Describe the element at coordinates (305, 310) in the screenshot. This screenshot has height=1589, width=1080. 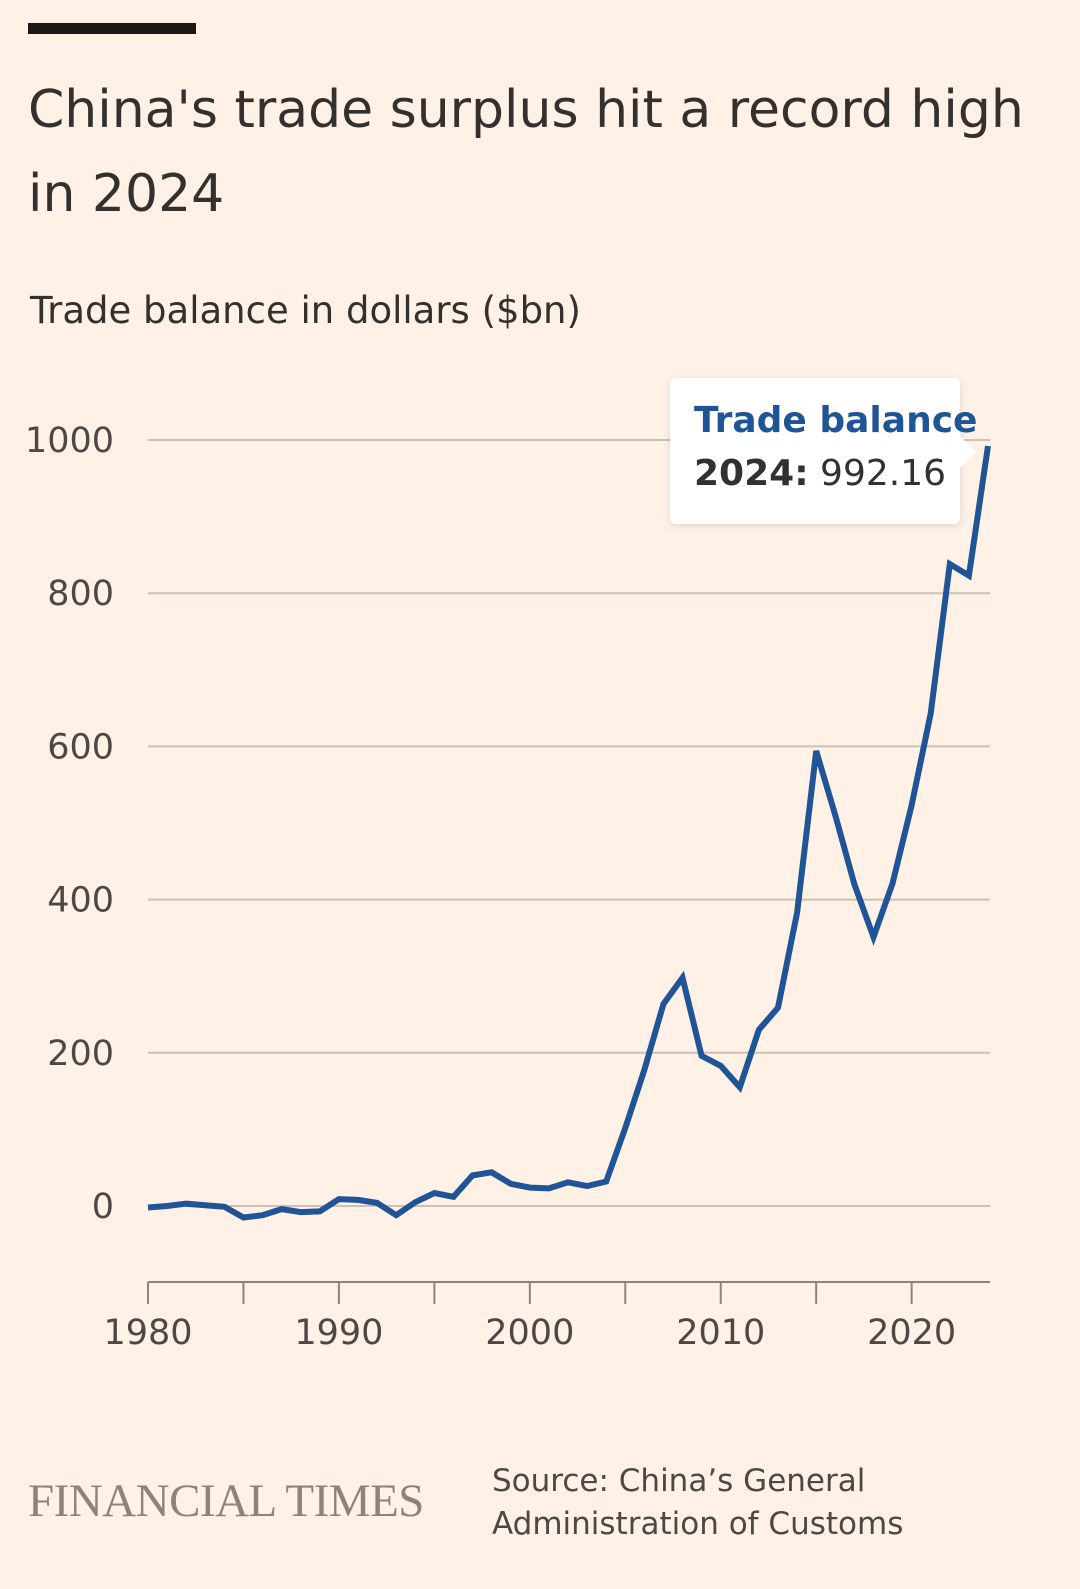
I see `chart-subtitle: Trade balance in dollars ($bn)` at that location.